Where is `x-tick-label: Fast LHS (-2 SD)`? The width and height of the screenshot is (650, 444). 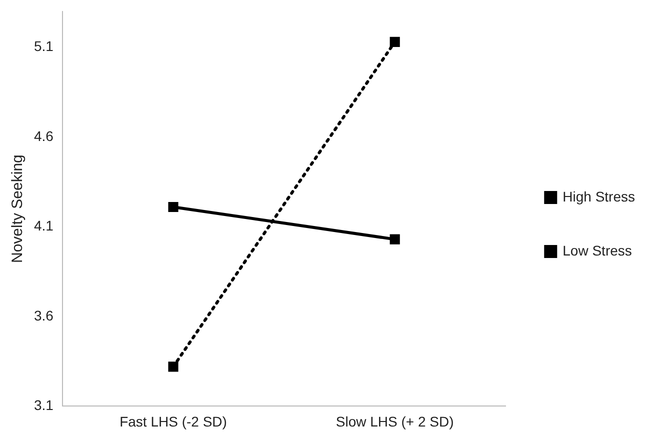 x-tick-label: Fast LHS (-2 SD) is located at coordinates (173, 421).